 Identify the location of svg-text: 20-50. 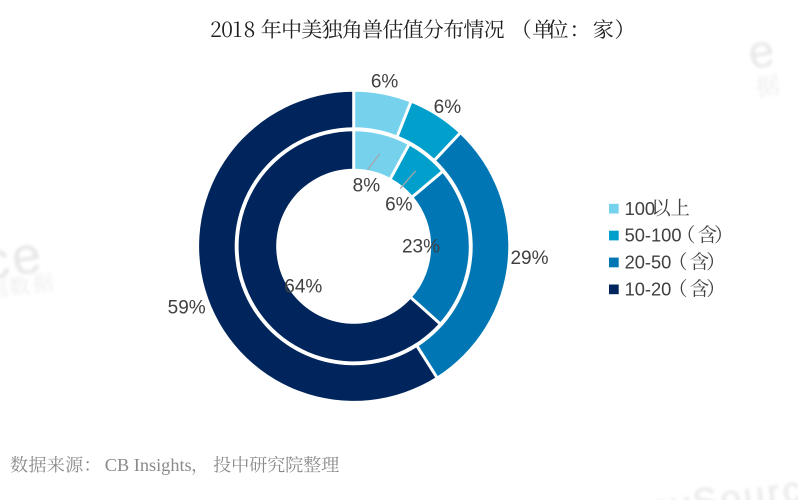
(648, 262).